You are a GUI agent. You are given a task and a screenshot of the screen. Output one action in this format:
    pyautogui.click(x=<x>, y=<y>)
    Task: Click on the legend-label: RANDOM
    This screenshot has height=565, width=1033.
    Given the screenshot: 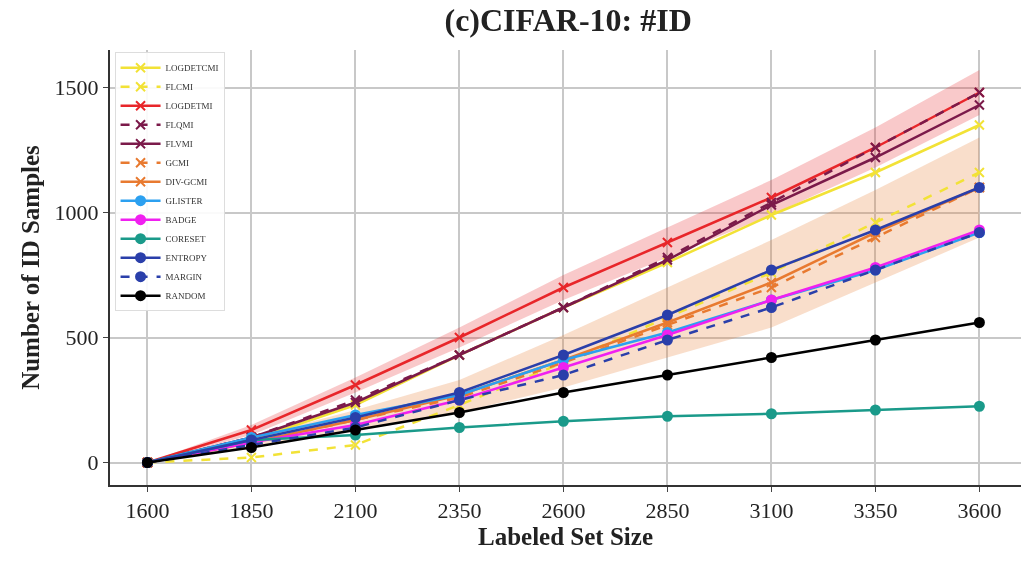 What is the action you would take?
    pyautogui.click(x=185, y=296)
    